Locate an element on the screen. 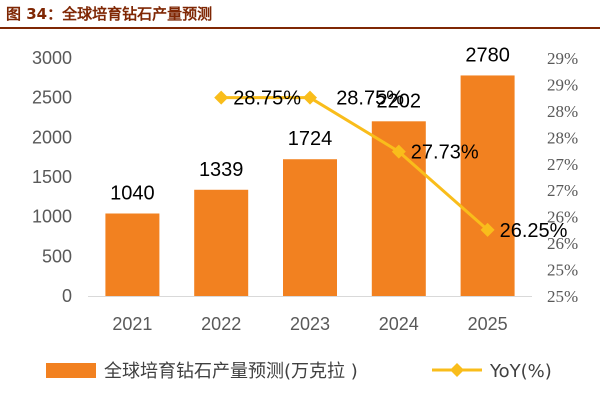  legend-bar-label: 全球培育钻石产量预测(万克拉 ) is located at coordinates (231, 371).